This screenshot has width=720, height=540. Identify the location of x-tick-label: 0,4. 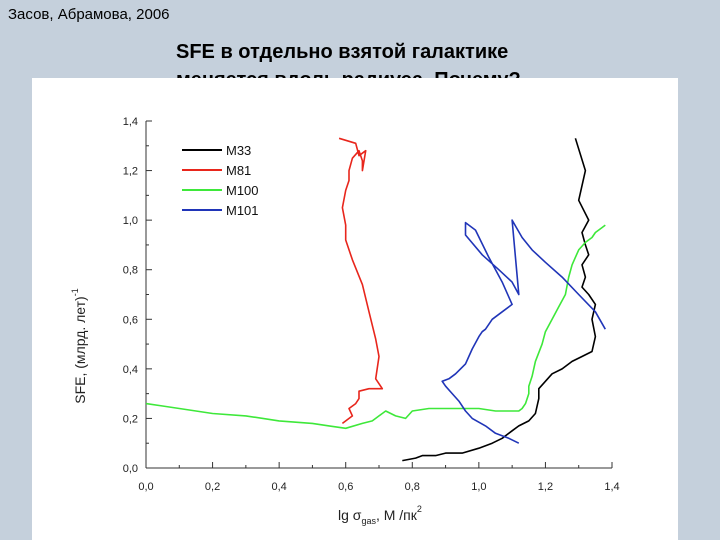
(278, 487).